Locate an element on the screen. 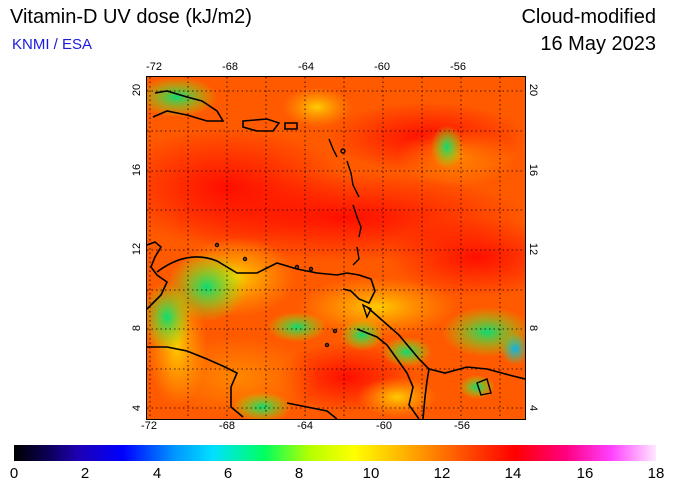  lat-tick-left: 16 is located at coordinates (137, 170).